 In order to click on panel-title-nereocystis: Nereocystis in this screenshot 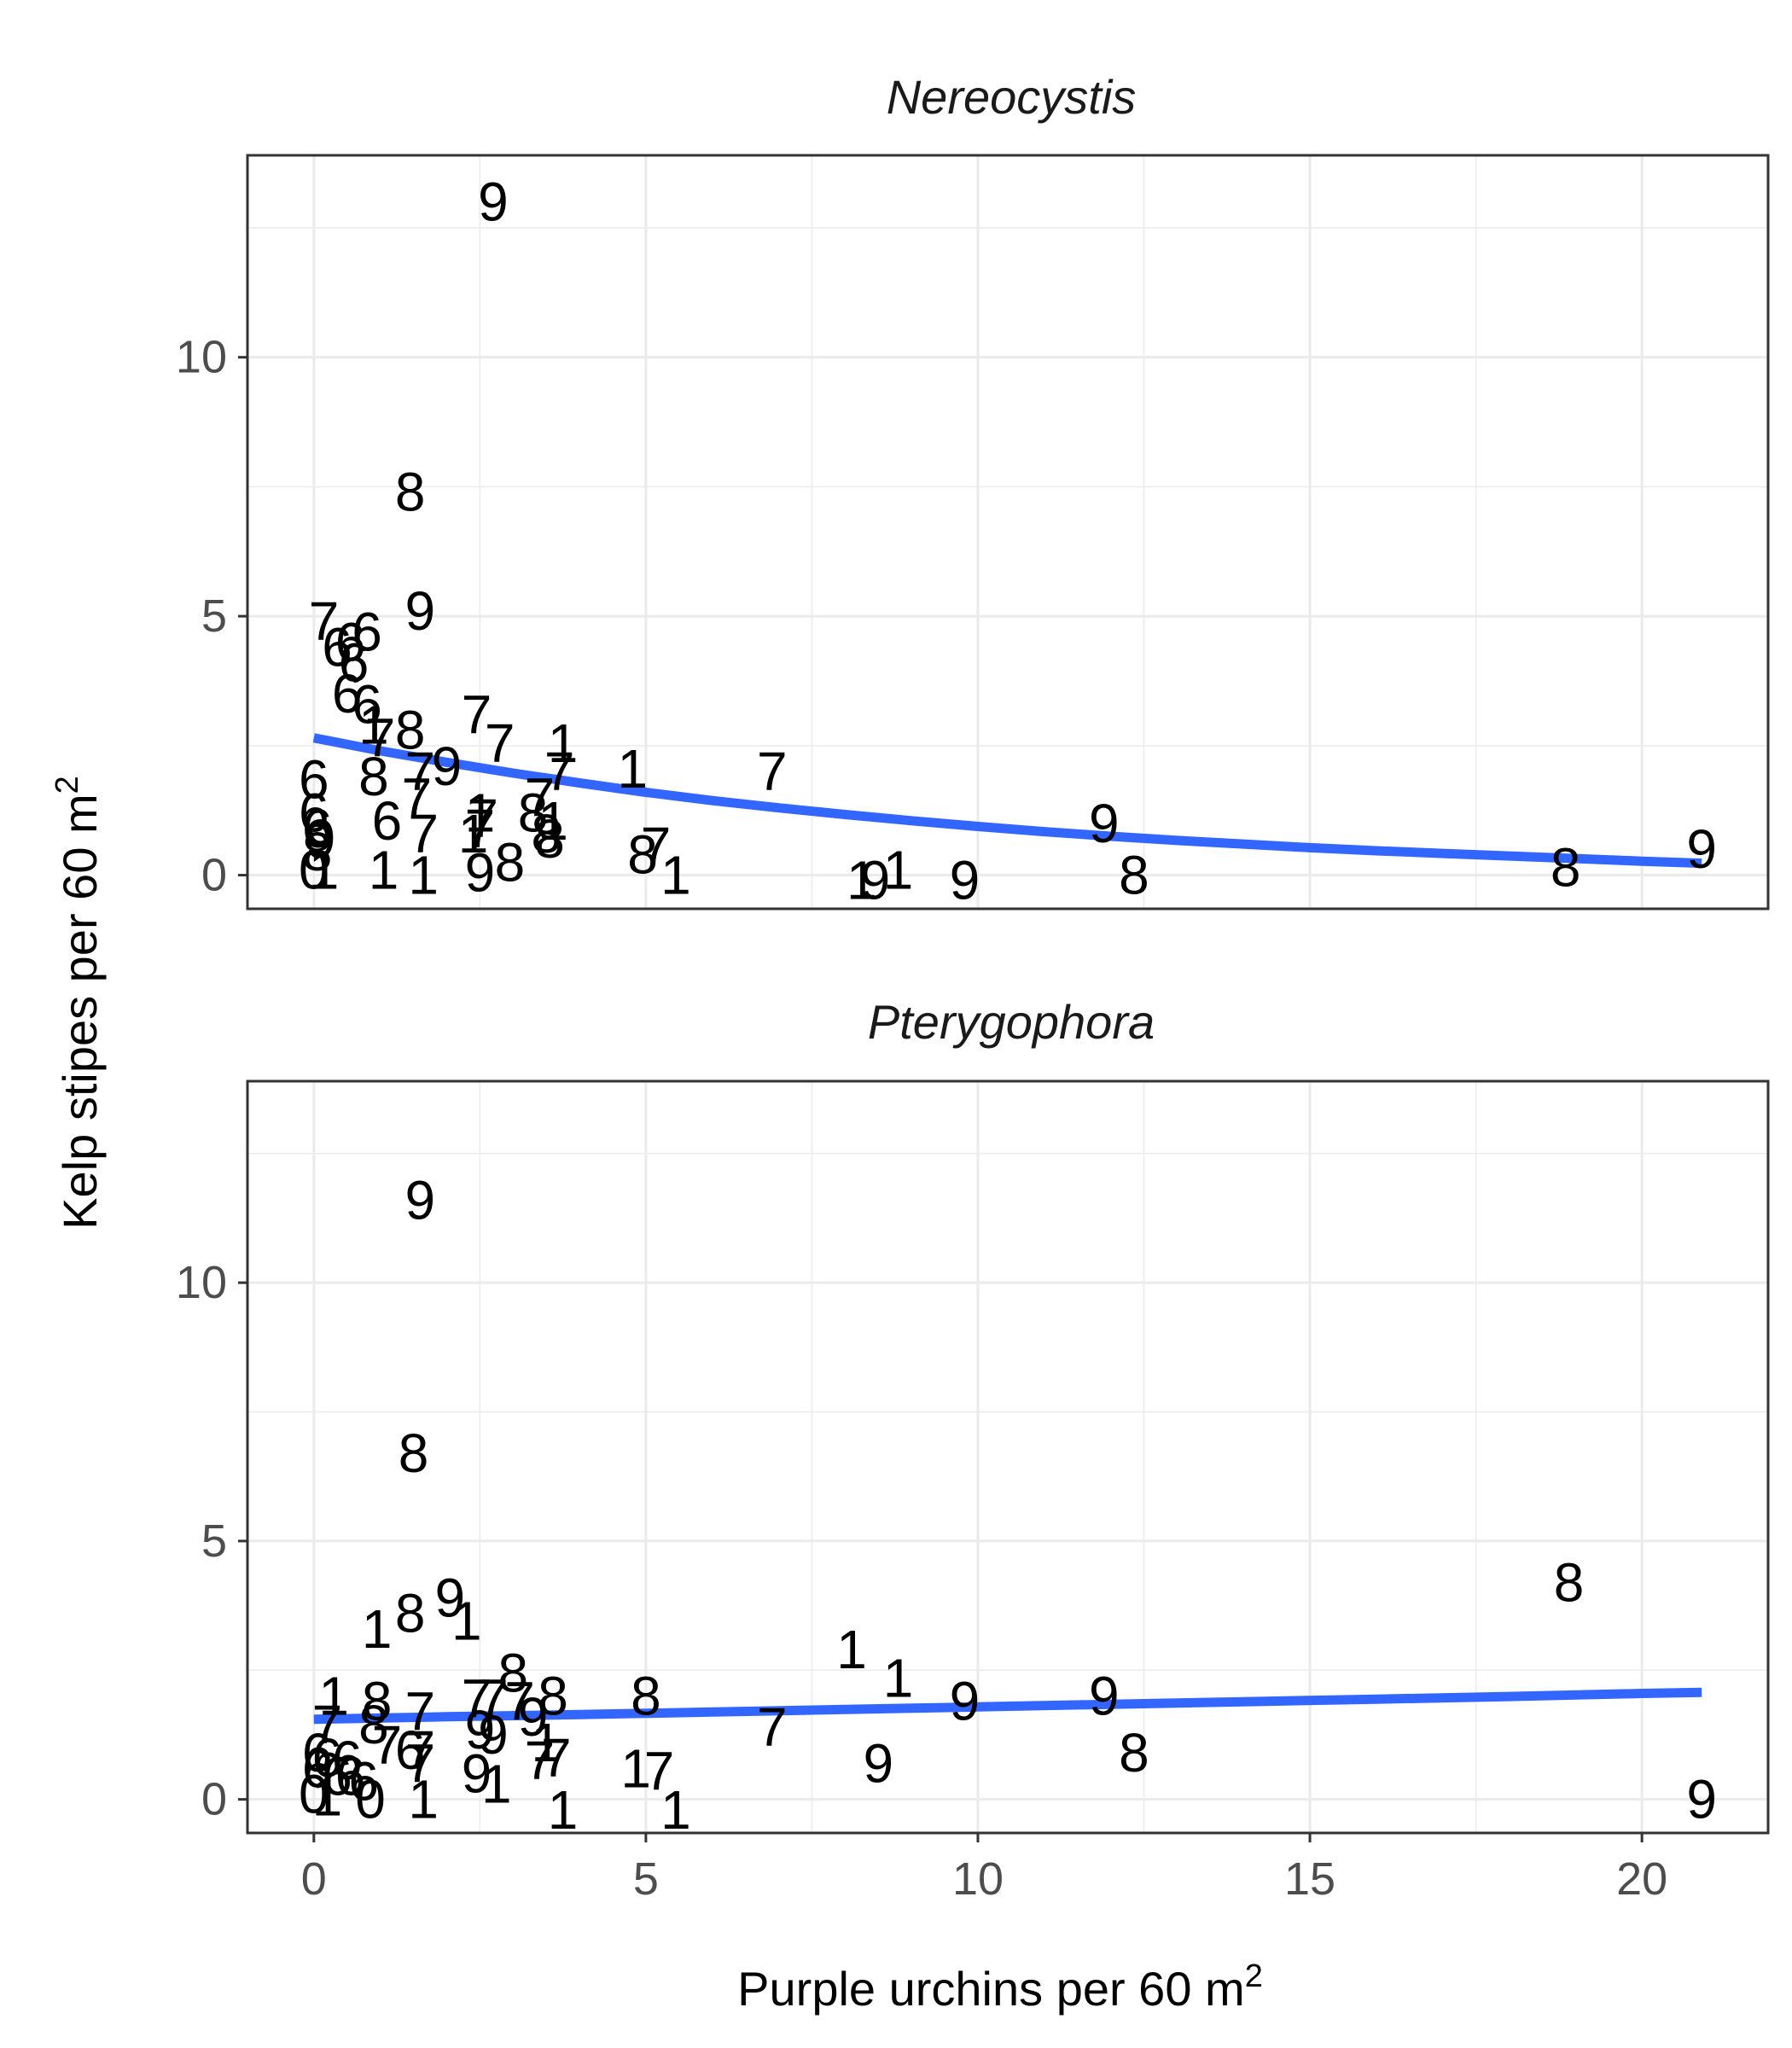, I will do `click(1012, 97)`.